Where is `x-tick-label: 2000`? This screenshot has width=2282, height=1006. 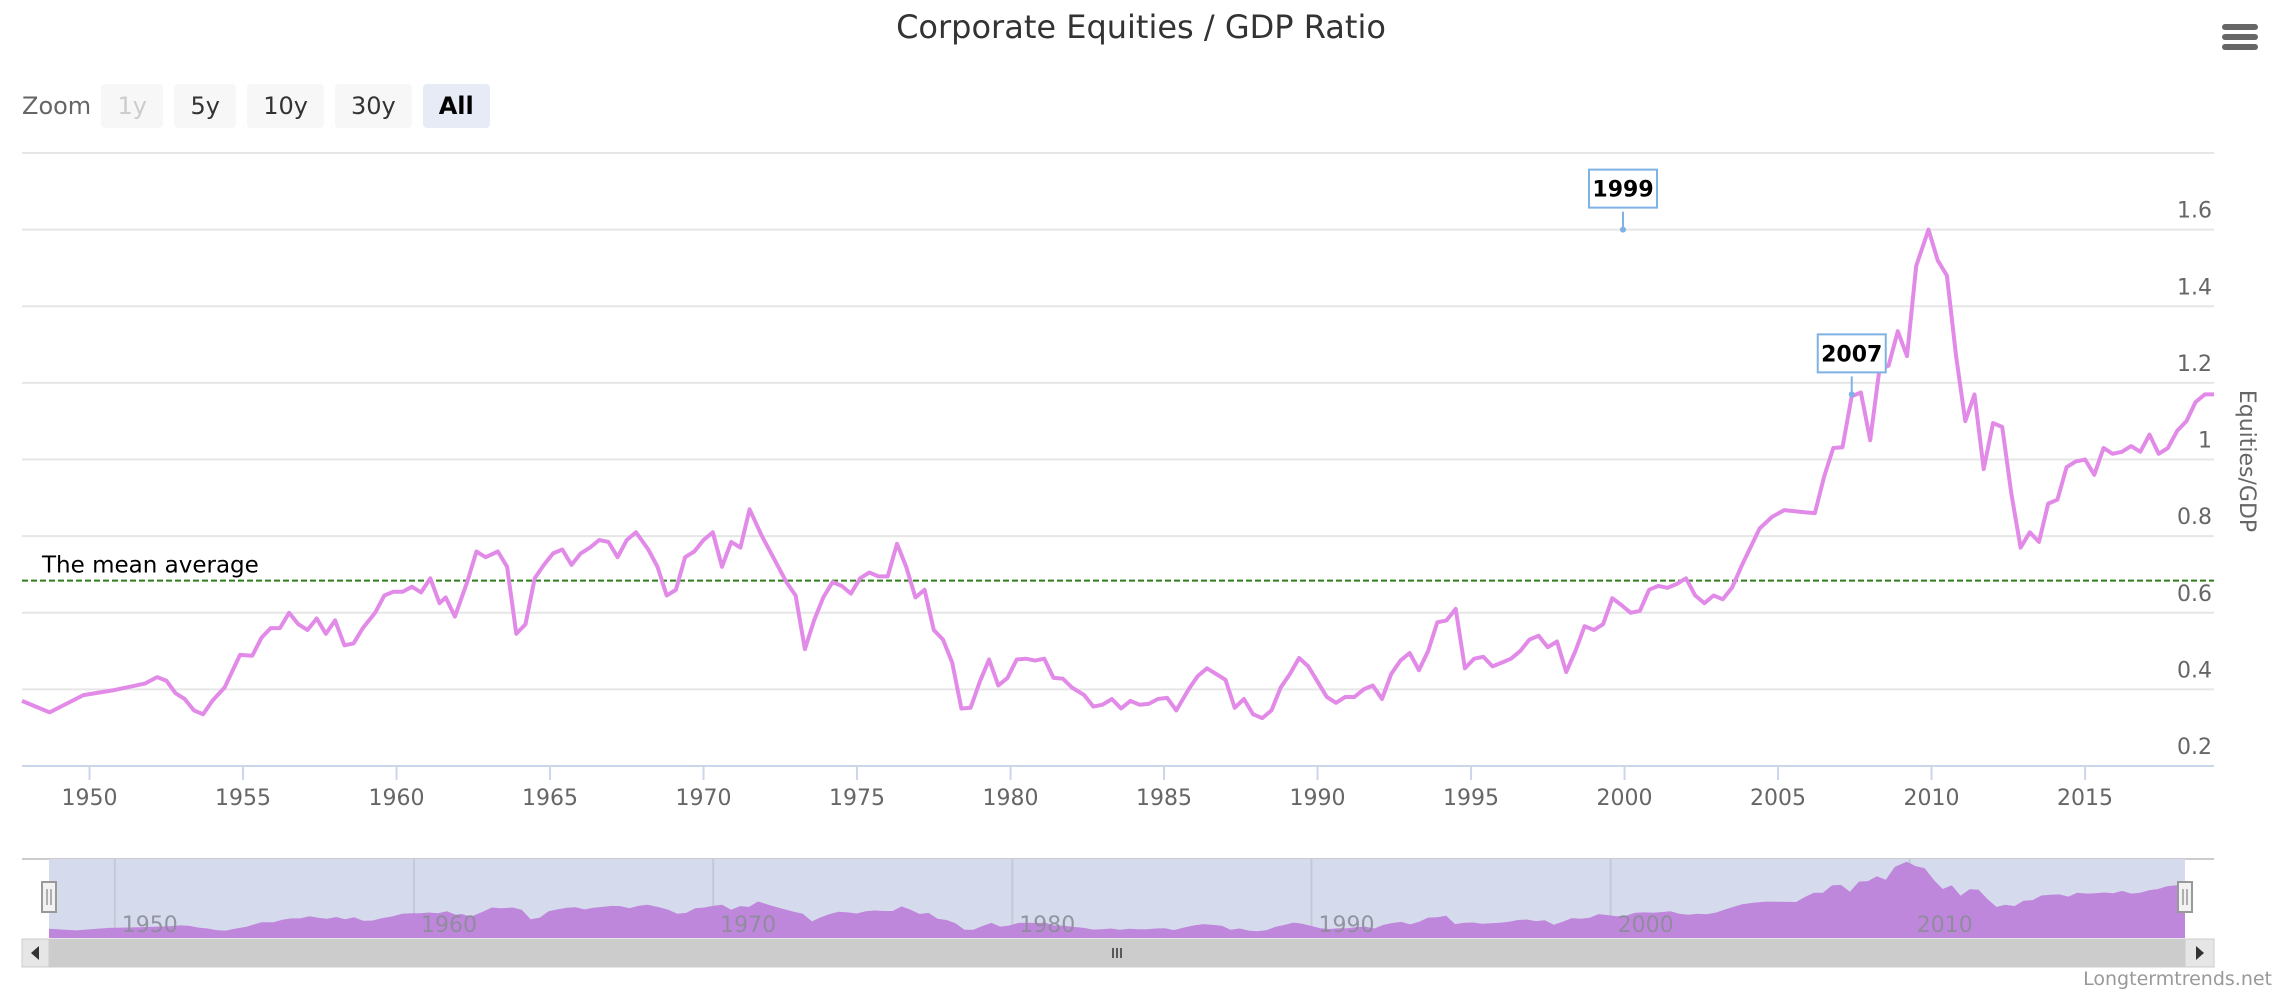 x-tick-label: 2000 is located at coordinates (1625, 798).